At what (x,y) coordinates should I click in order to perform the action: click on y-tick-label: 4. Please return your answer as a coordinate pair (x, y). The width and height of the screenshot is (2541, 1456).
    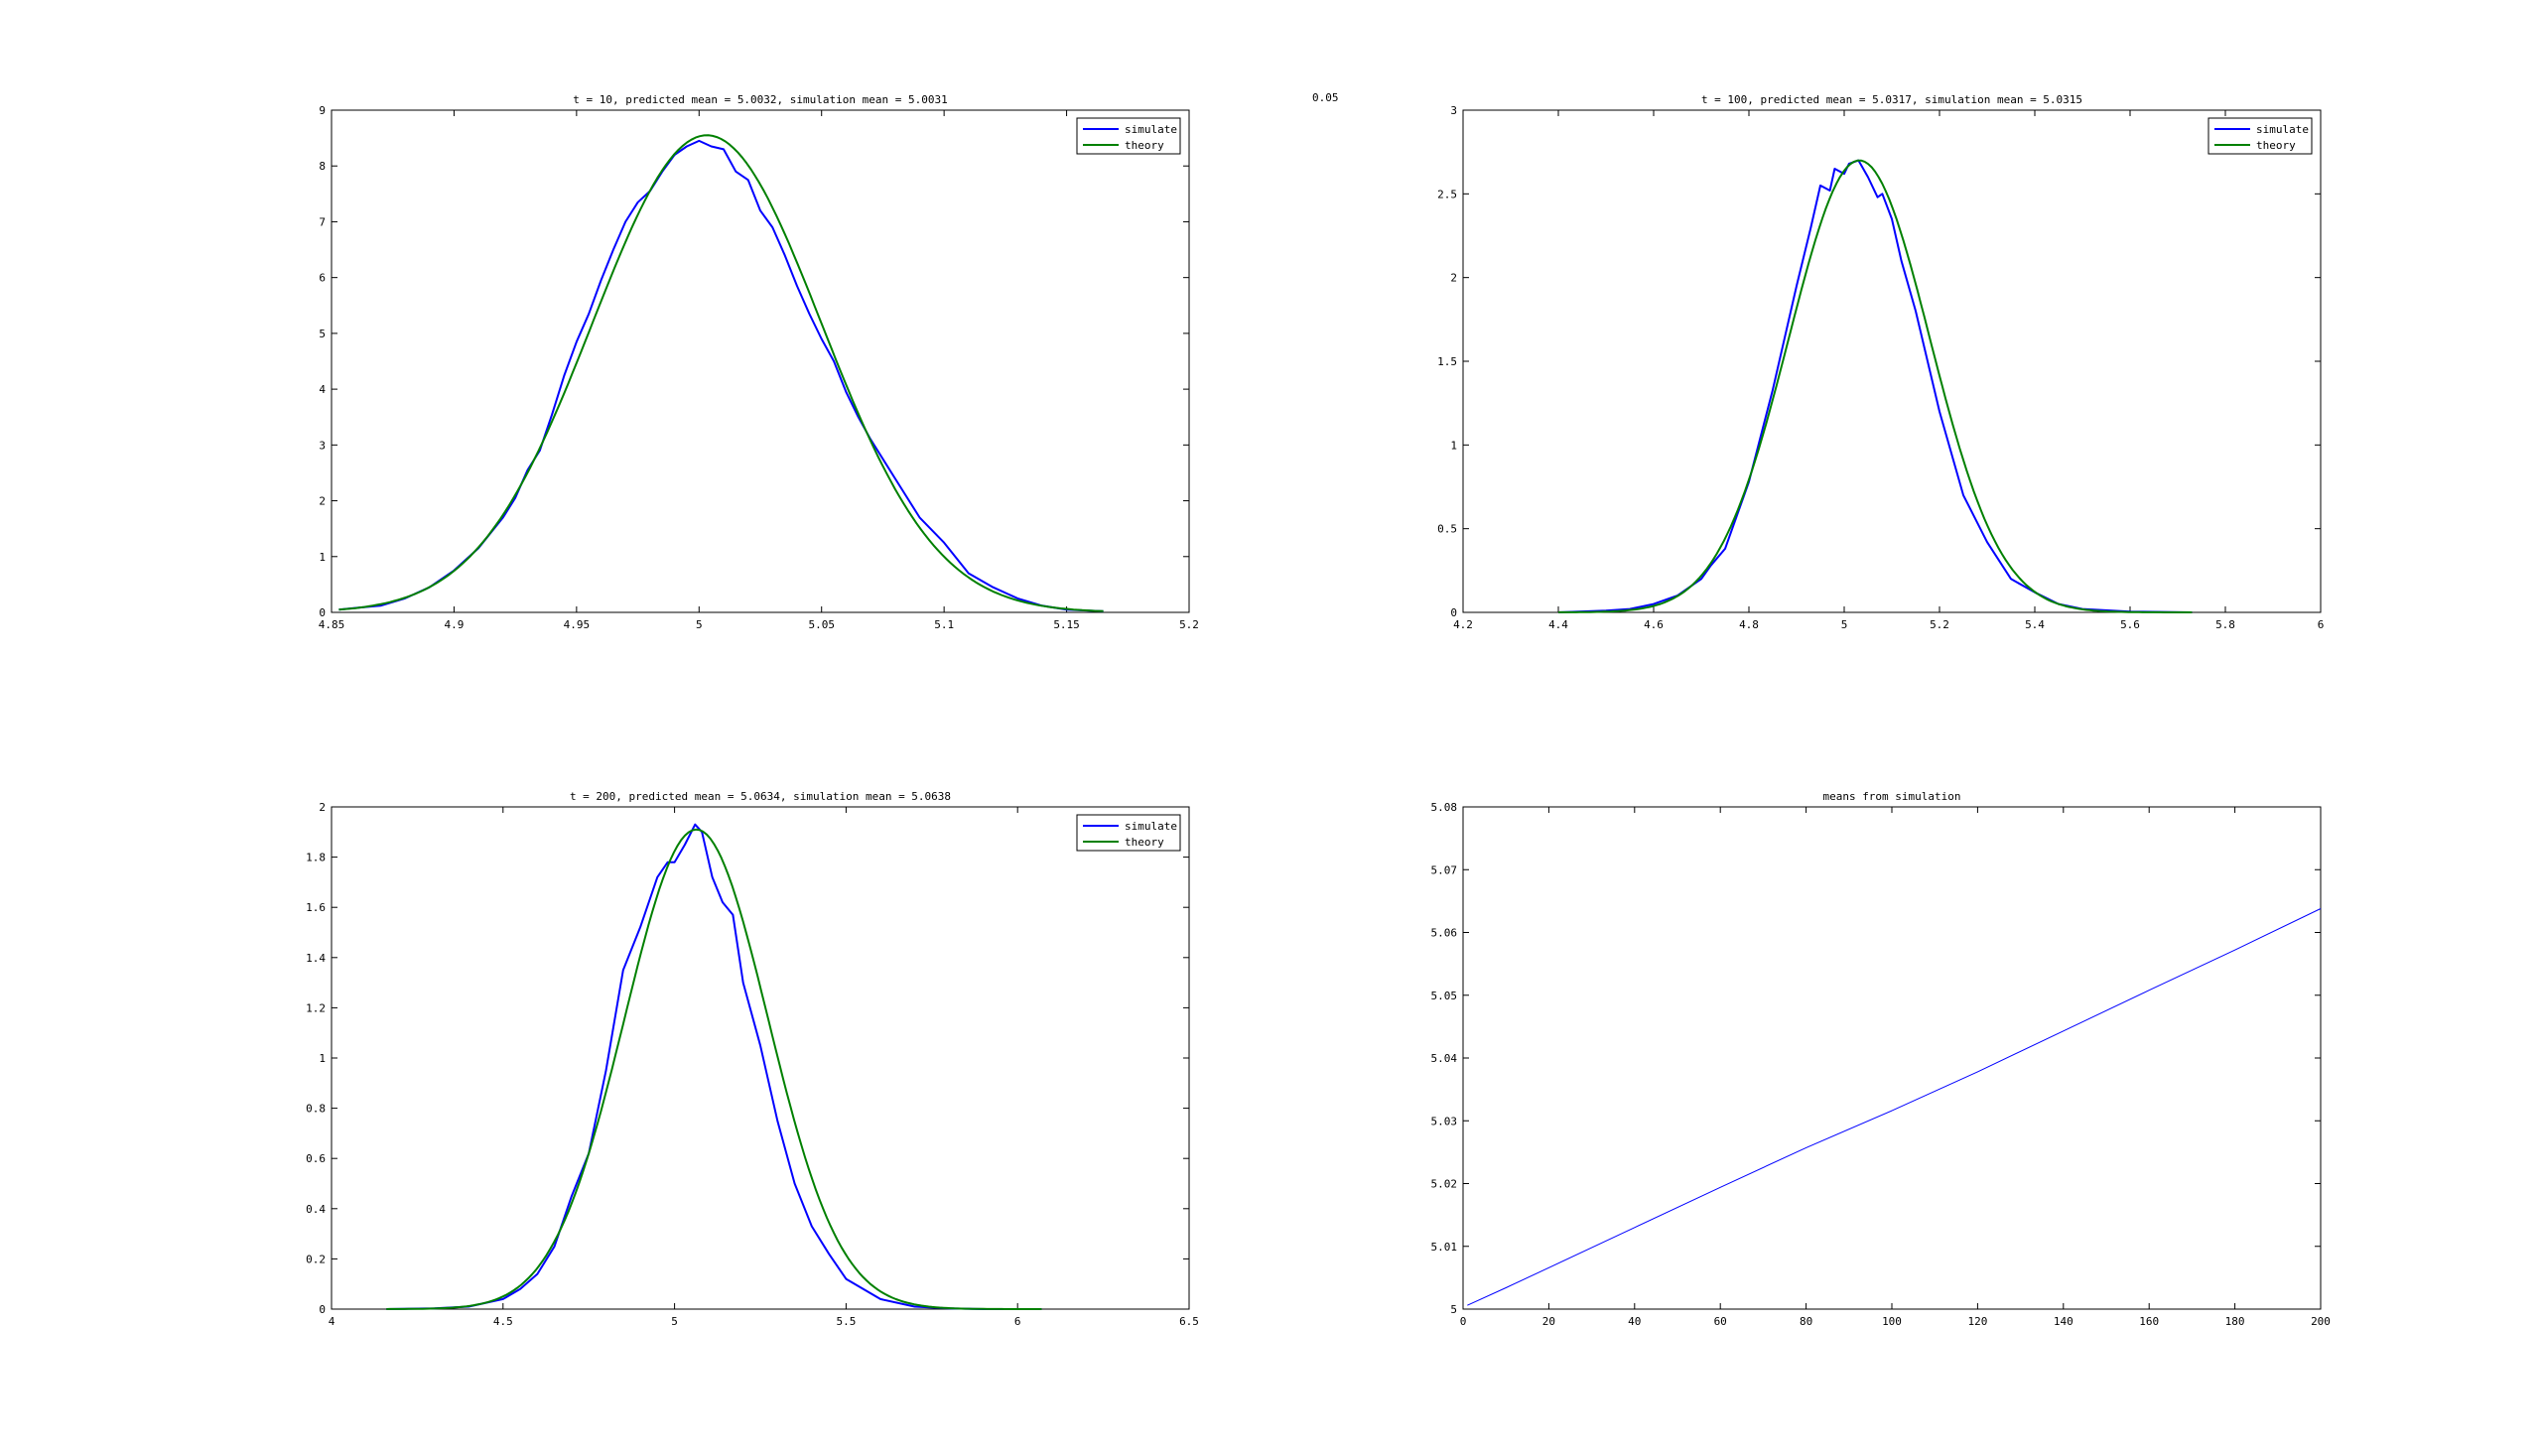
    Looking at the image, I should click on (323, 389).